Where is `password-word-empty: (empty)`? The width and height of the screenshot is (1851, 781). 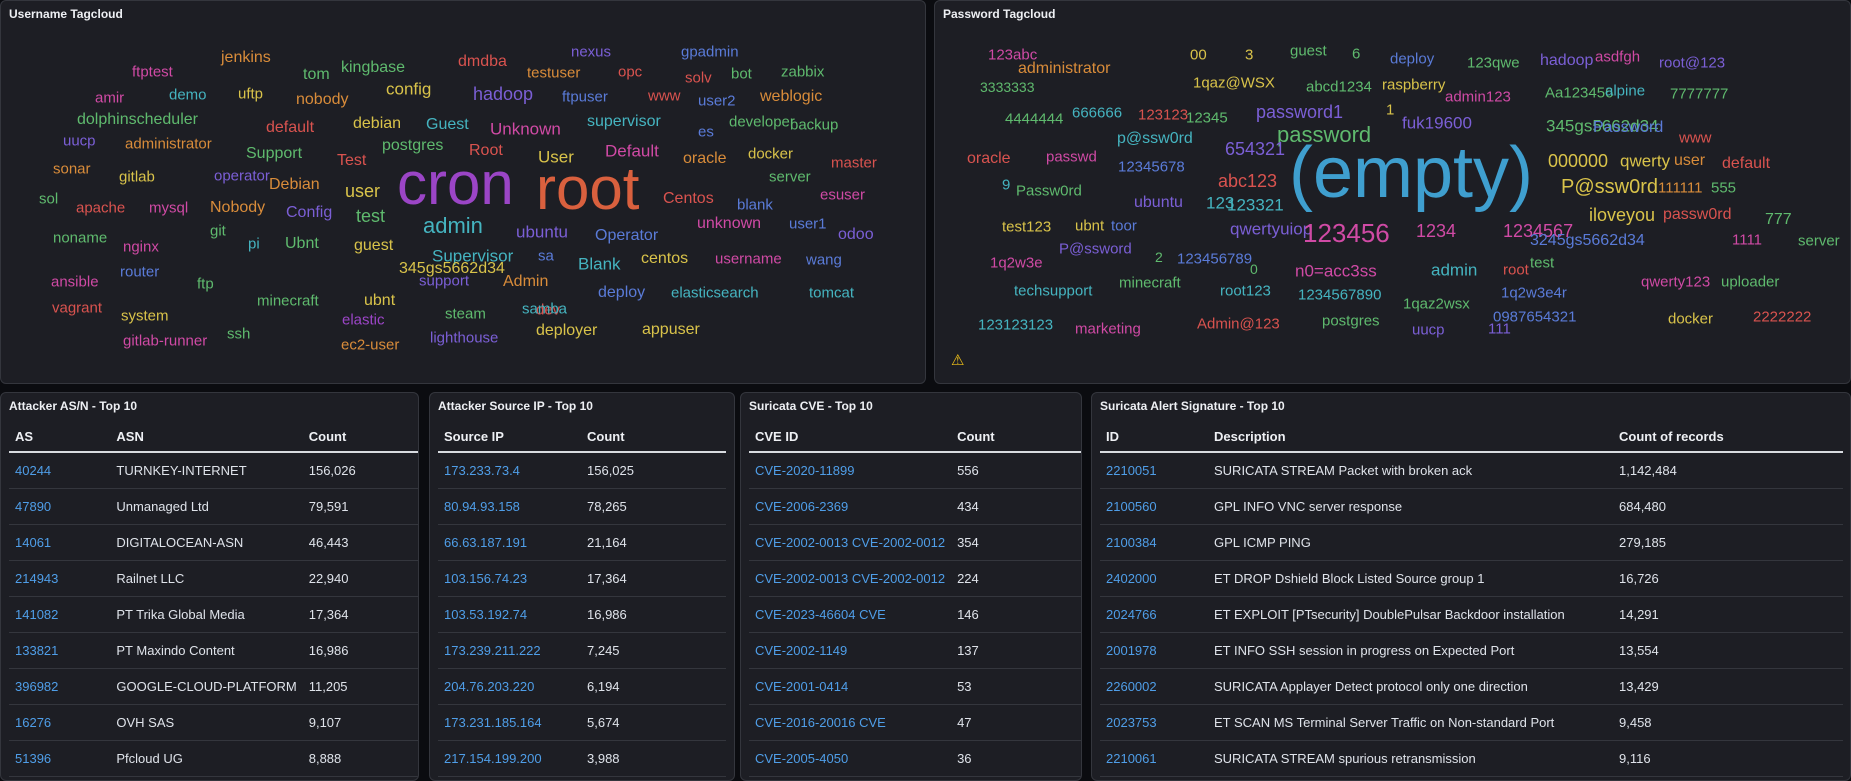
password-word-empty: (empty) is located at coordinates (1411, 173).